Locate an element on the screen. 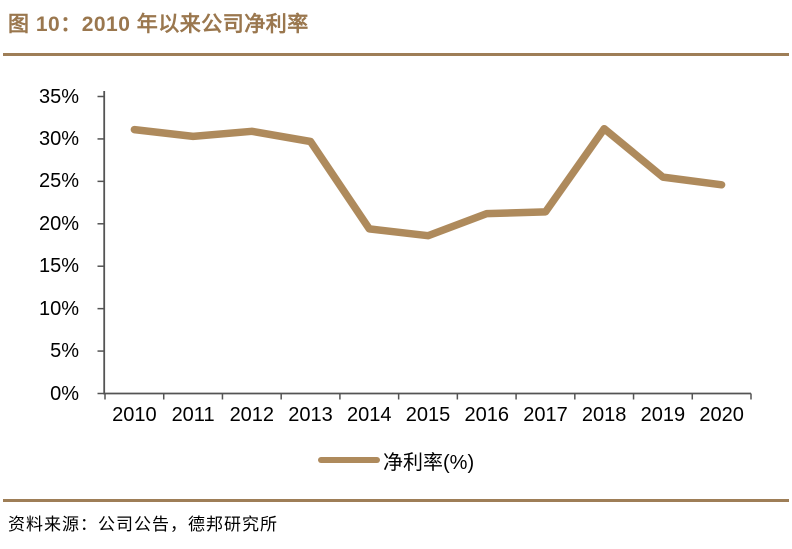 The width and height of the screenshot is (792, 549). x-axis-label: 2020 is located at coordinates (721, 415).